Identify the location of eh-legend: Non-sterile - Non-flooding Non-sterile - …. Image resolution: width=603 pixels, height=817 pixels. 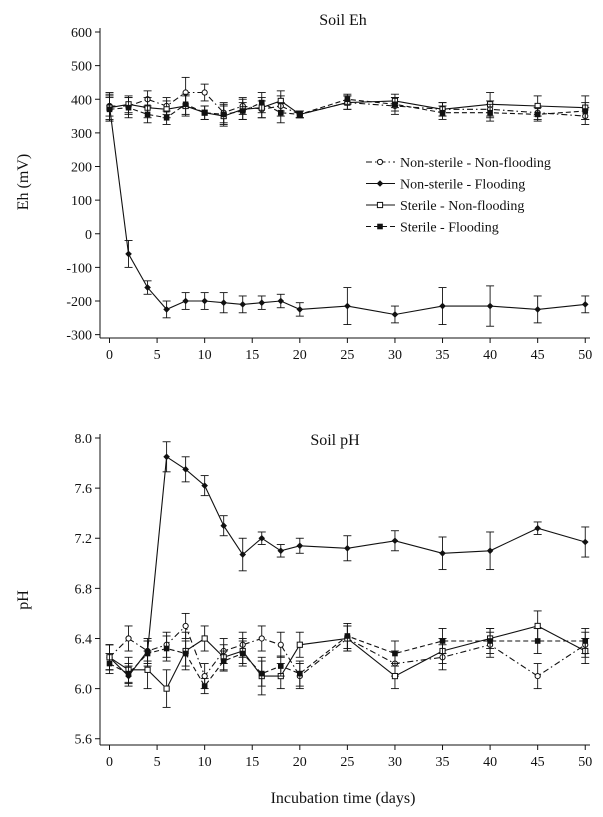
(458, 196).